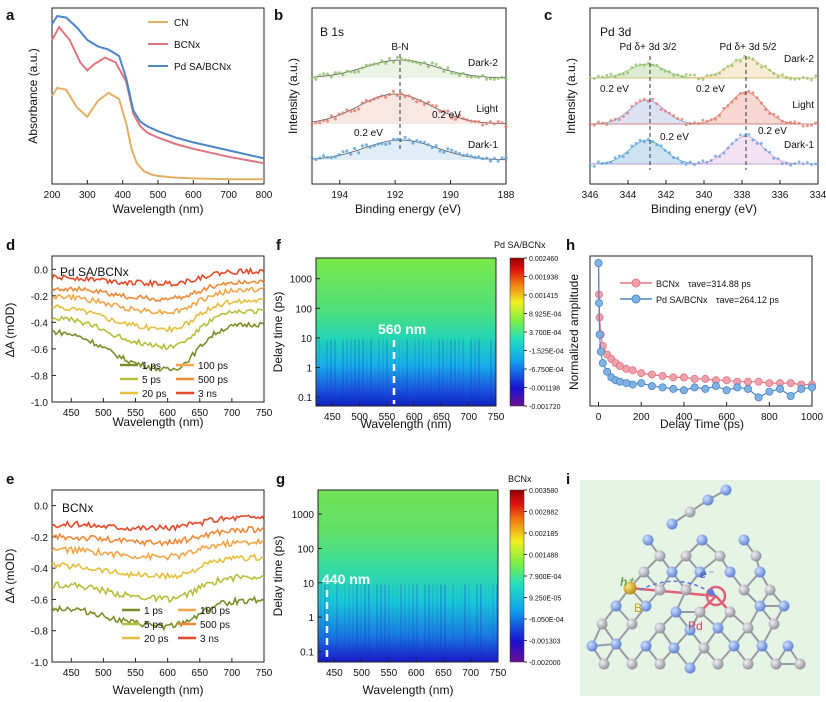 The width and height of the screenshot is (826, 702). I want to click on y-tick-label: -1.0, so click(40, 403).